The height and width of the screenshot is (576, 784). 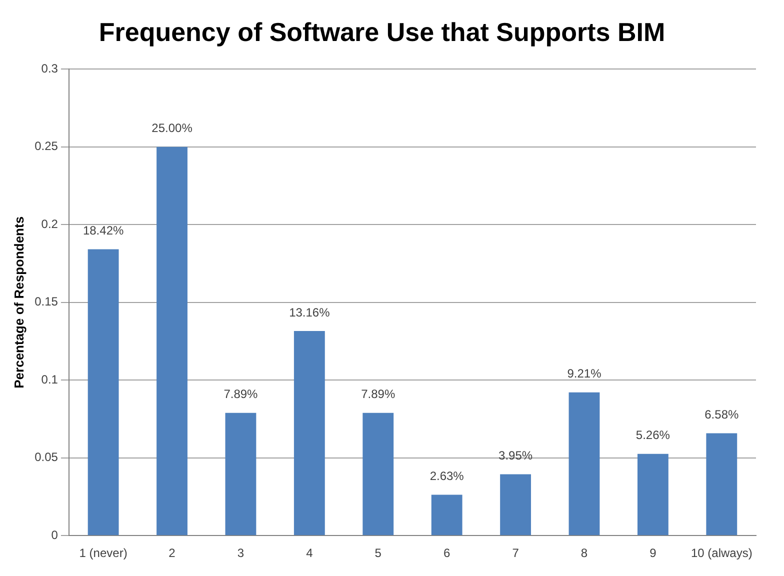 I want to click on data-label: 9.21%, so click(x=584, y=373).